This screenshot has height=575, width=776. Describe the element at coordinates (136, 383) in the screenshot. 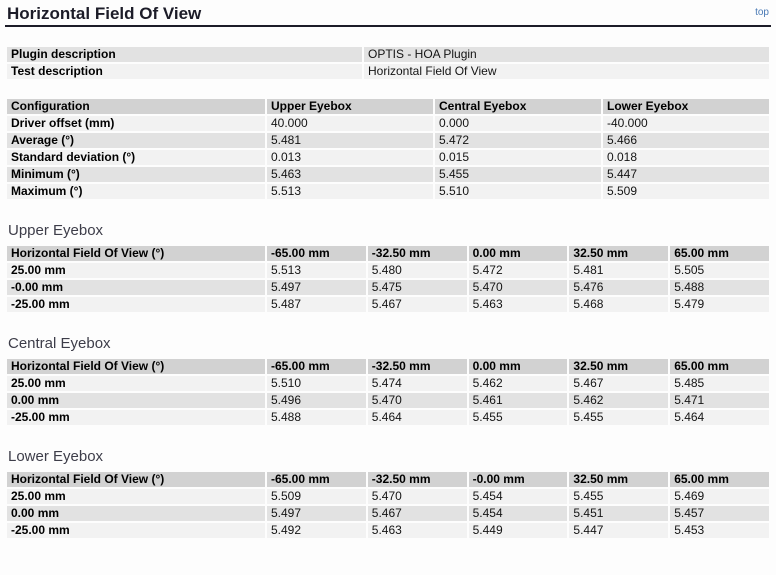

I see `row-label-cell: 25.00 mm` at that location.